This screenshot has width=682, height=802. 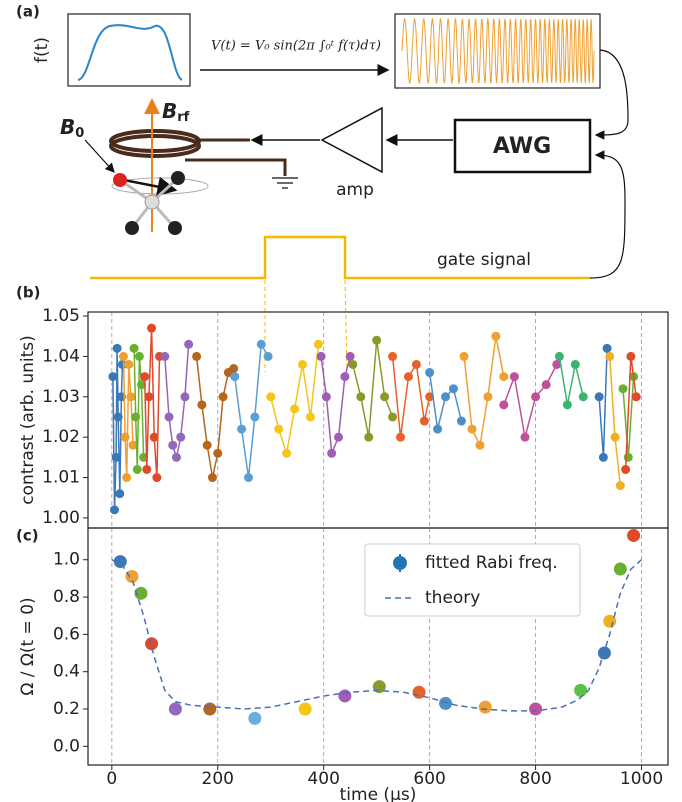 I want to click on gate-projection, so click(x=306, y=326).